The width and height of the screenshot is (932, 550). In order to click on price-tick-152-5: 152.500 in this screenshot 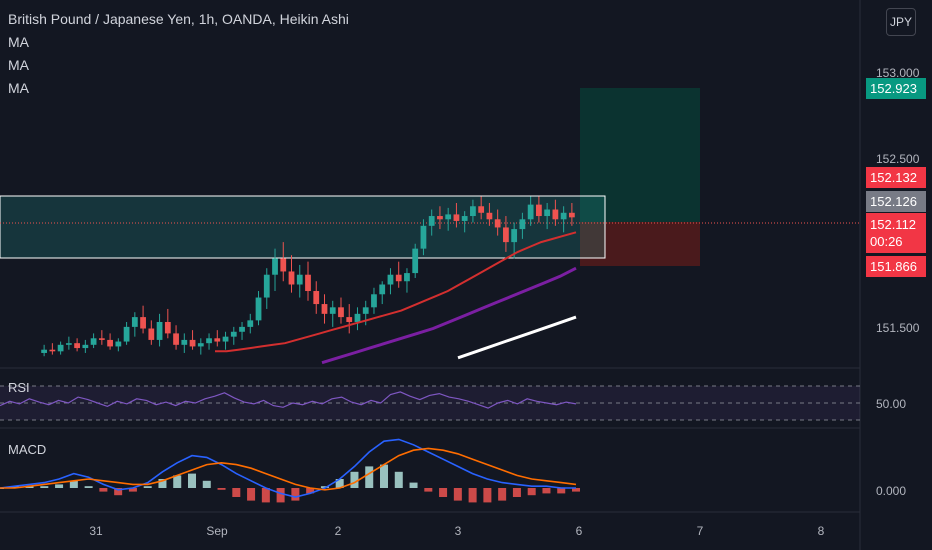, I will do `click(898, 159)`.